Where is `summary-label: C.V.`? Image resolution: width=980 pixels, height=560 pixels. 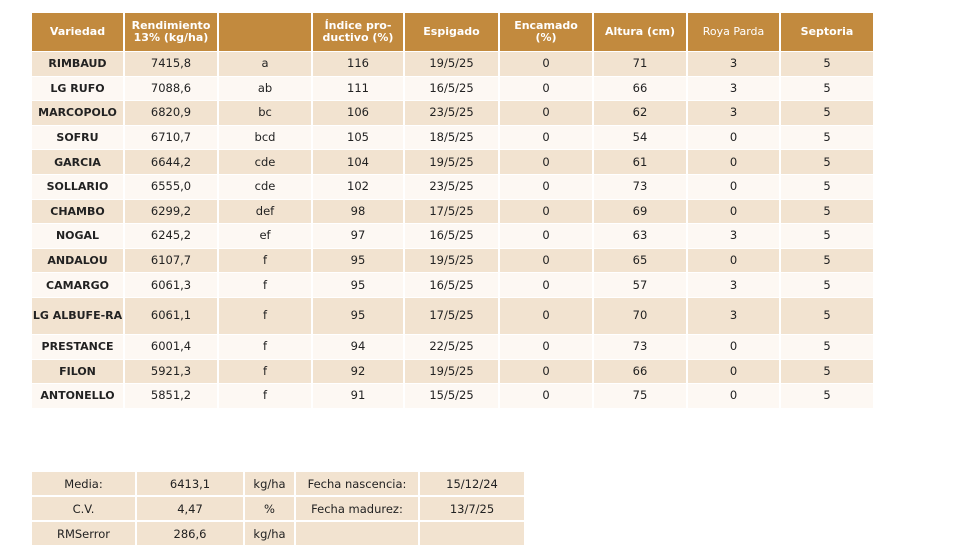 summary-label: C.V. is located at coordinates (84, 509).